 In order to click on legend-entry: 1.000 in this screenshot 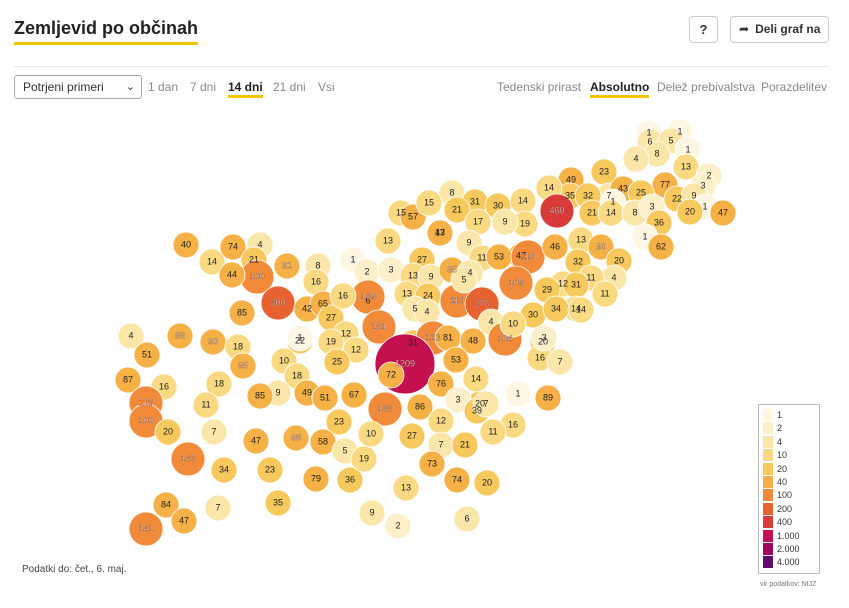, I will do `click(790, 535)`.